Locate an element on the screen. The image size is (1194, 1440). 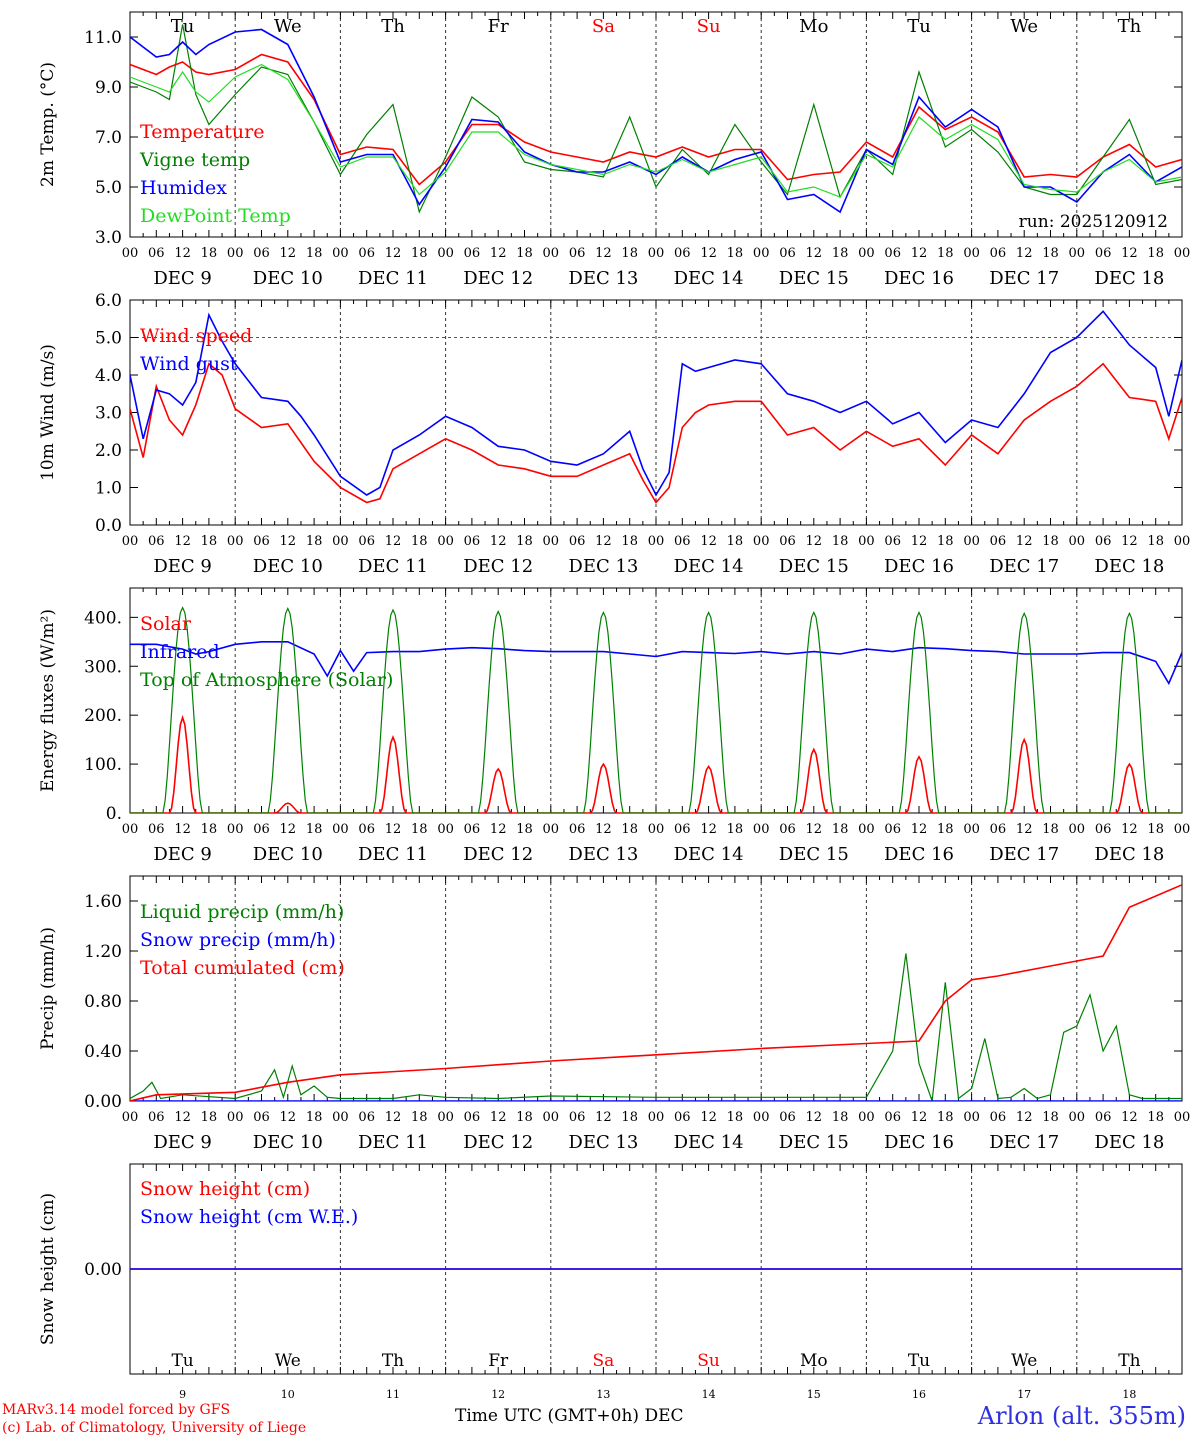
precip-panel is located at coordinates (656, 988).